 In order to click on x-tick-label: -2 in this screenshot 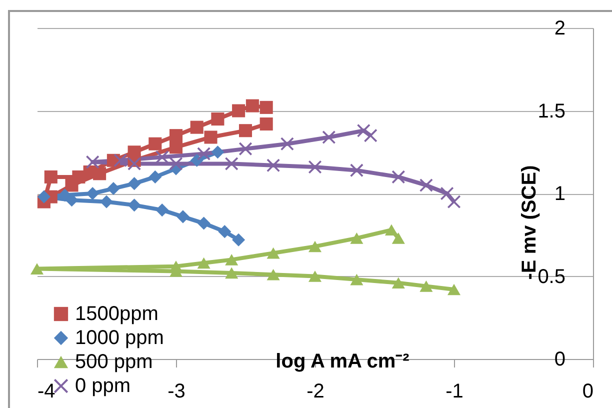, I will do `click(315, 391)`.